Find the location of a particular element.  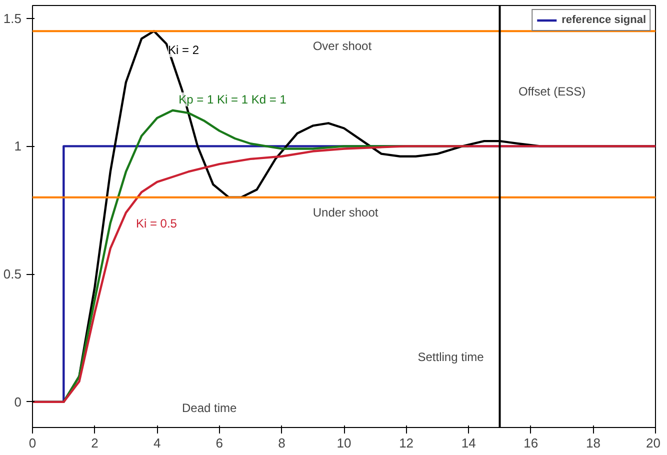

x-tick-label: 12 is located at coordinates (406, 443).